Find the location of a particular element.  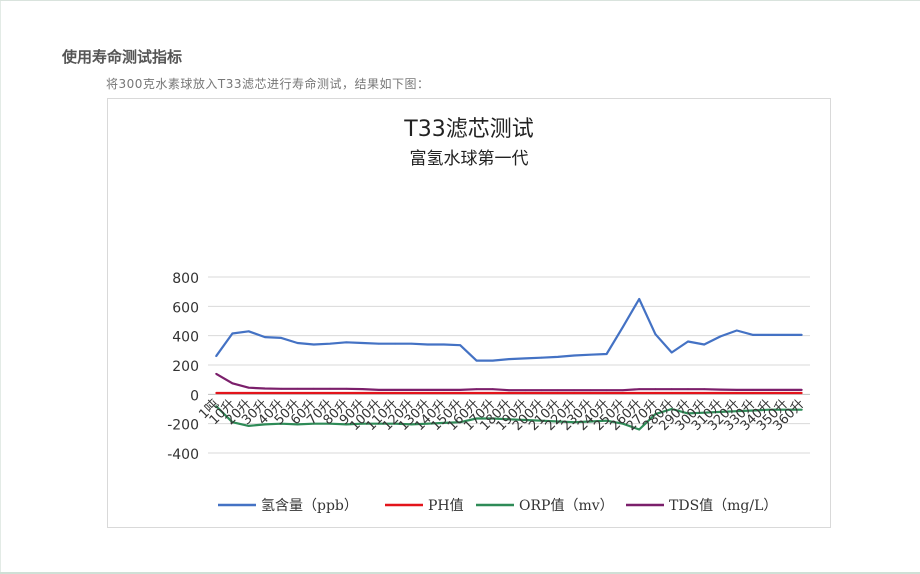

section-heading: 使用寿命测试指标 is located at coordinates (122, 57).